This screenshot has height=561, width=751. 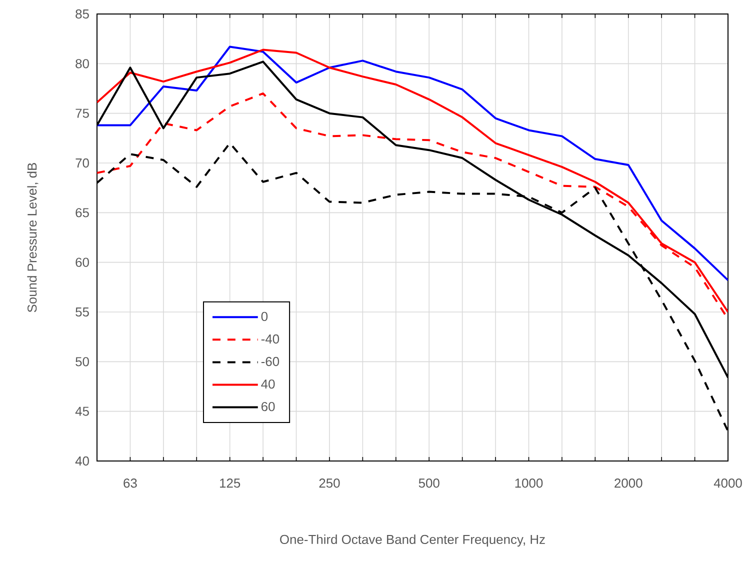 I want to click on y-axis-title: Sound Pressure Level, dB, so click(x=32, y=237).